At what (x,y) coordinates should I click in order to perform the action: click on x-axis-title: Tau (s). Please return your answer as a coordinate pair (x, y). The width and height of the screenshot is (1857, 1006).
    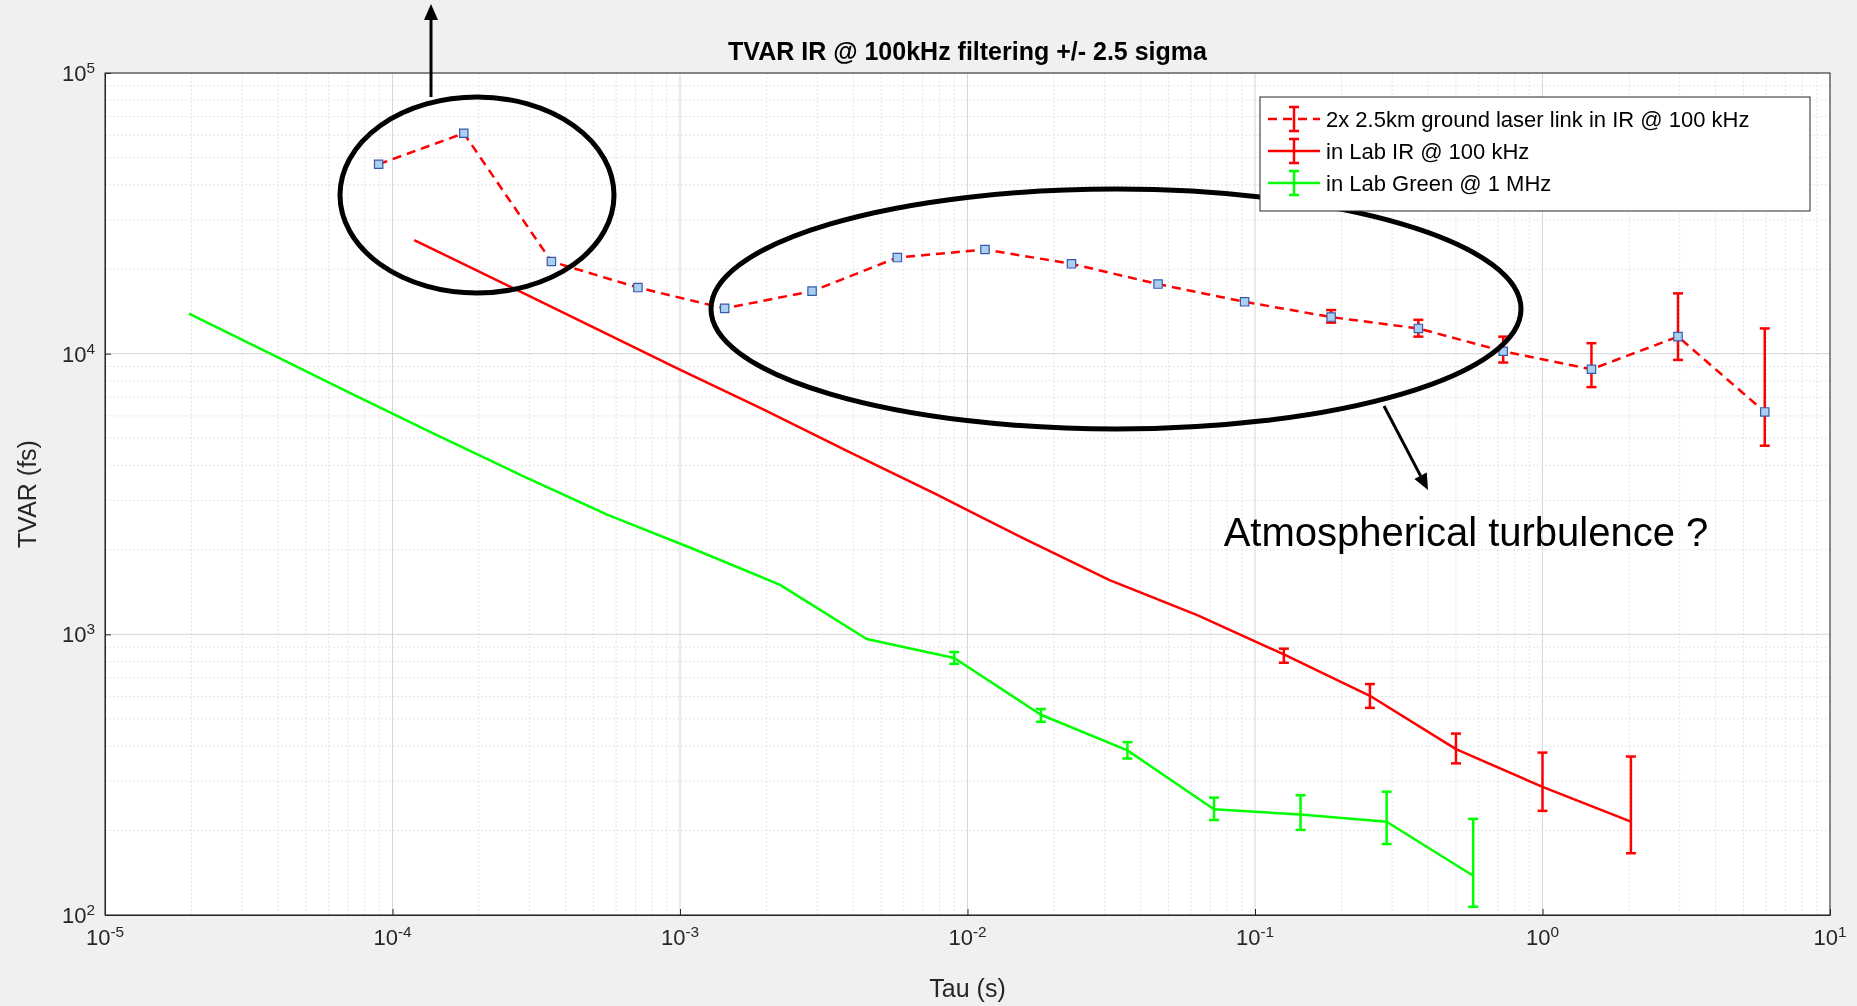
    Looking at the image, I should click on (967, 988).